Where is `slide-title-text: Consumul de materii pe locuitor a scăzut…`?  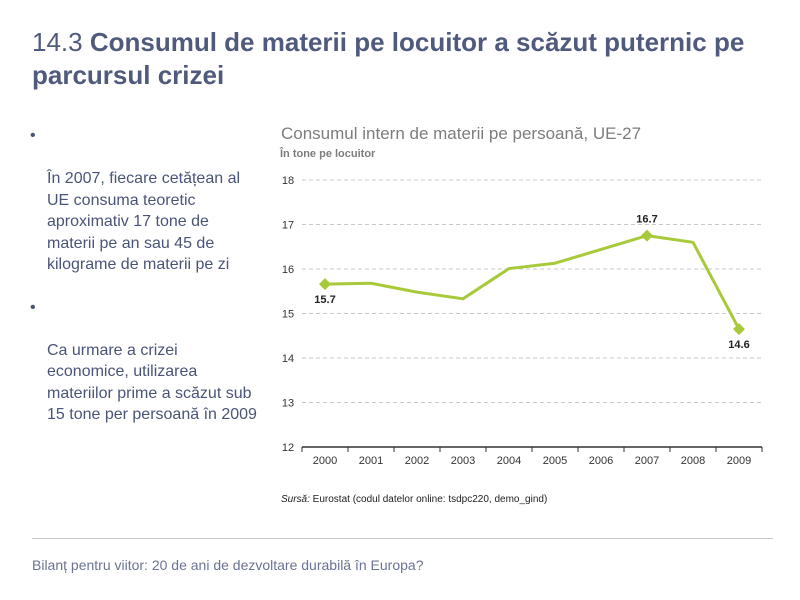
slide-title-text: Consumul de materii pe locuitor a scăzut… is located at coordinates (388, 58).